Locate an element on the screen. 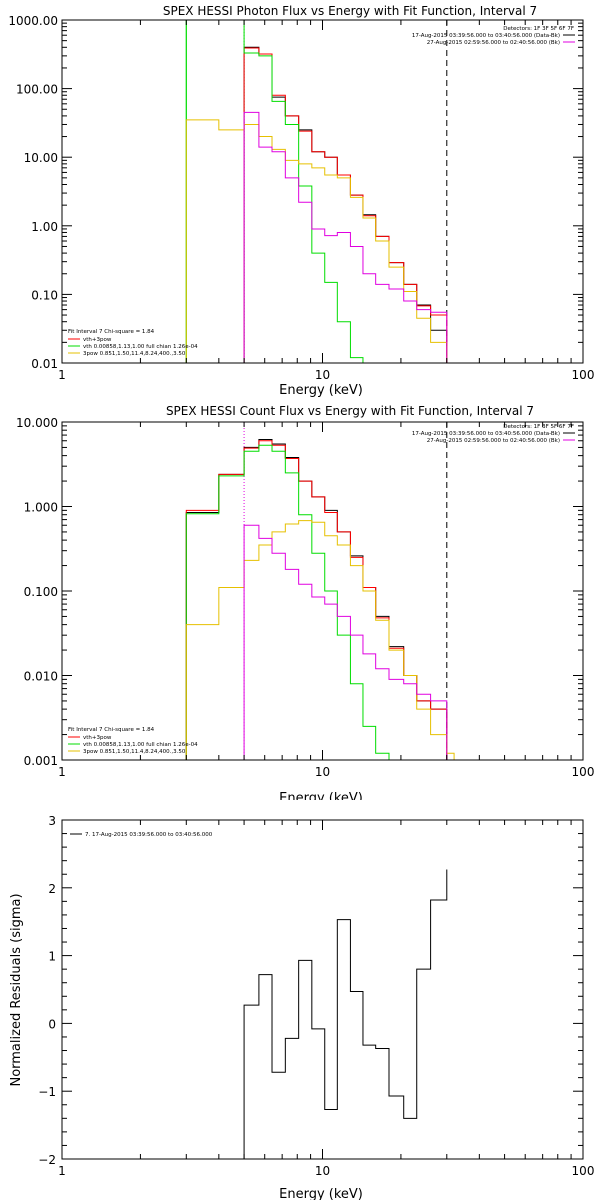 The width and height of the screenshot is (600, 1200). y-tick-label: 10.00 is located at coordinates (41, 158).